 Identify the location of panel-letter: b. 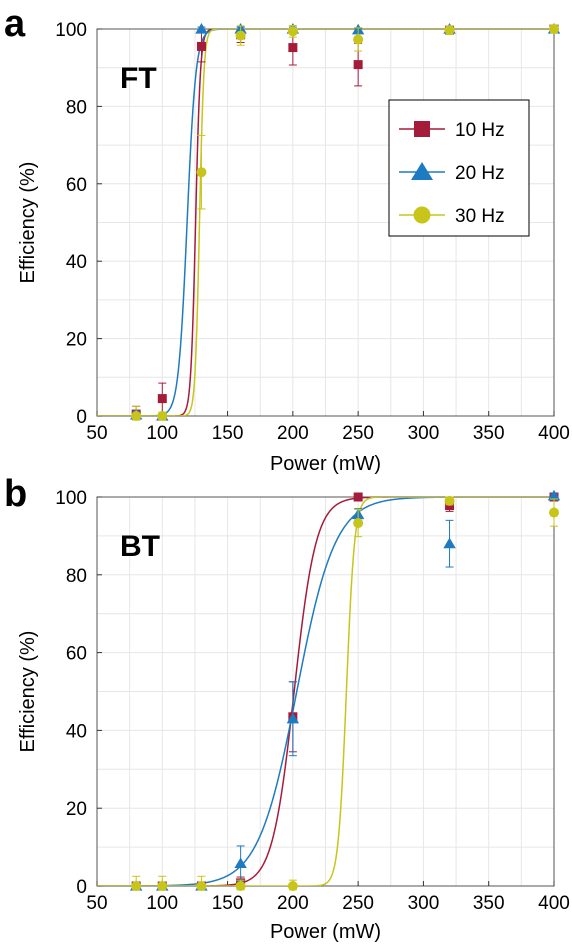
(15, 494).